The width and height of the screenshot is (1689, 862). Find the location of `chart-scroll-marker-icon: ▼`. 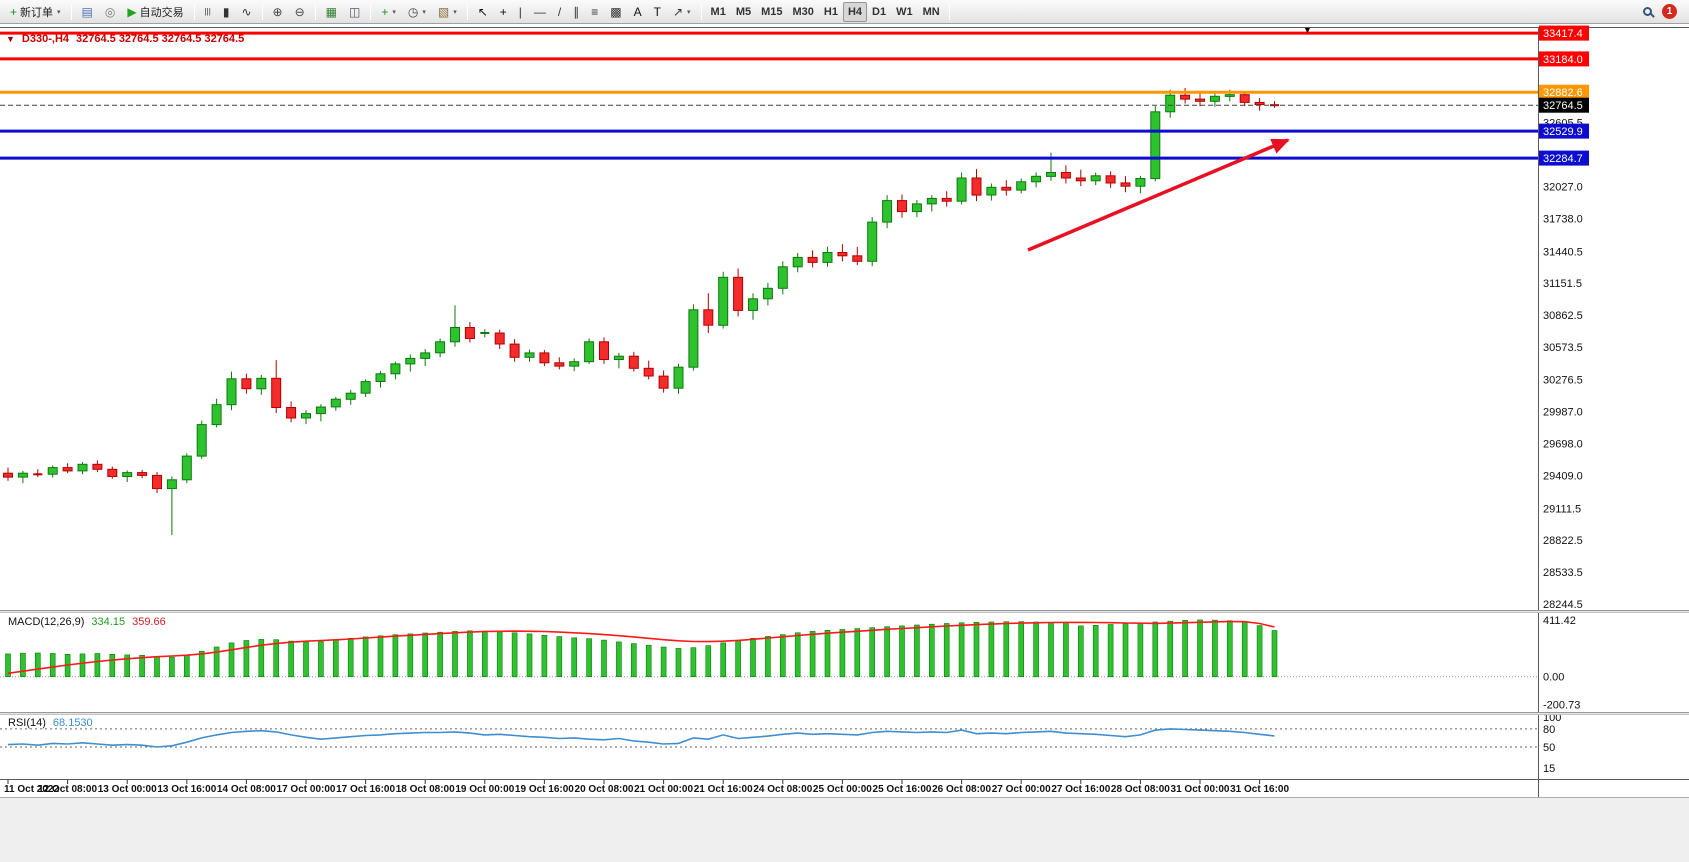

chart-scroll-marker-icon: ▼ is located at coordinates (1307, 30).